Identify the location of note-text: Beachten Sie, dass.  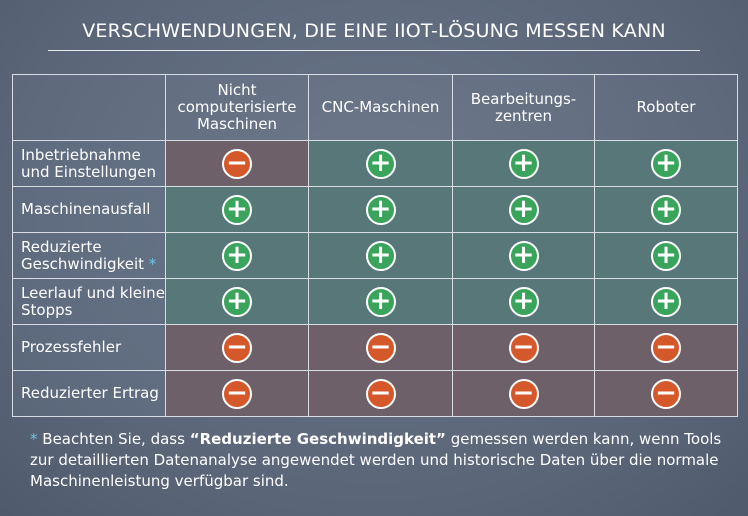
(113, 439).